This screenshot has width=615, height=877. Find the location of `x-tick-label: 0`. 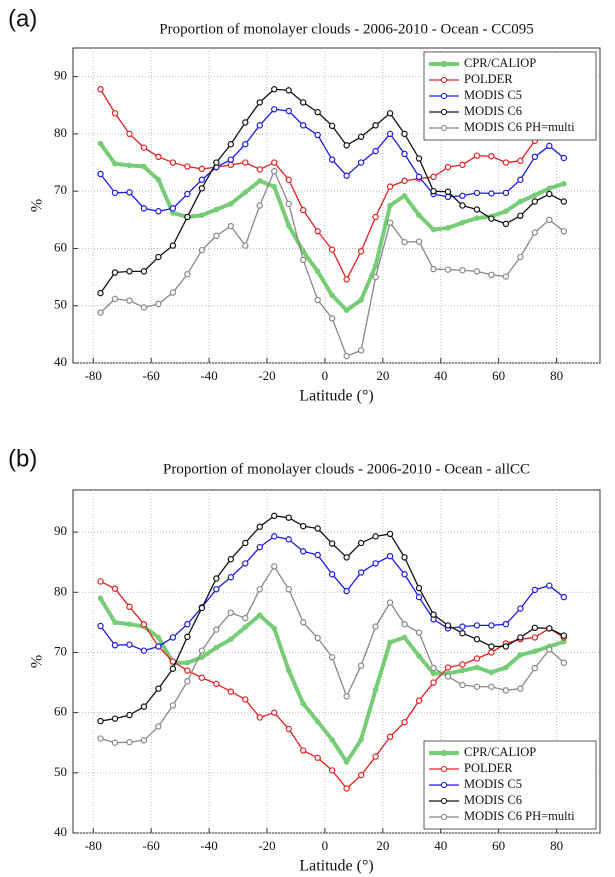

x-tick-label: 0 is located at coordinates (325, 375).